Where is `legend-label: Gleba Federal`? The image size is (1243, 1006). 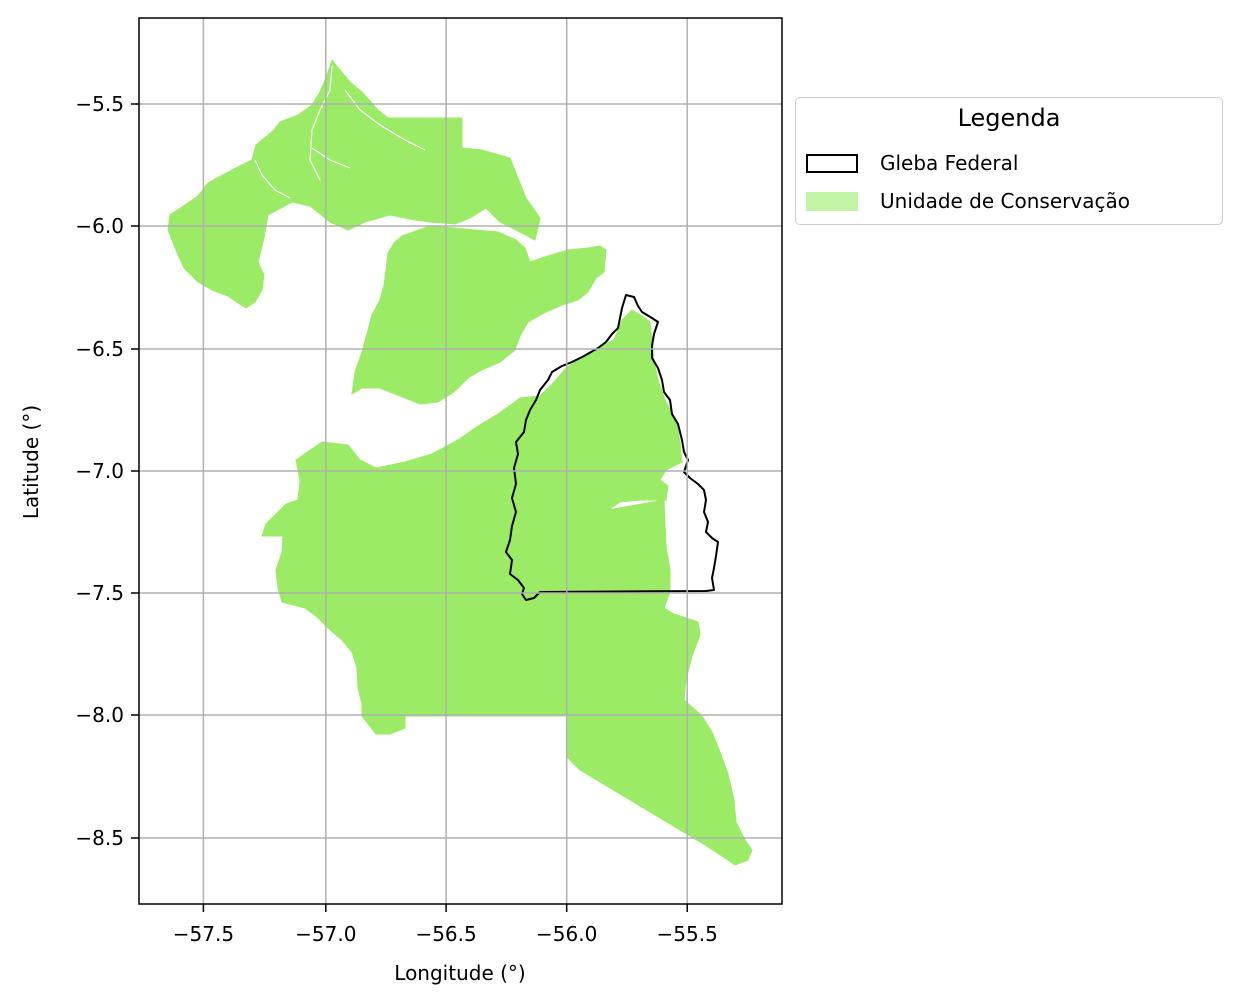
legend-label: Gleba Federal is located at coordinates (949, 163).